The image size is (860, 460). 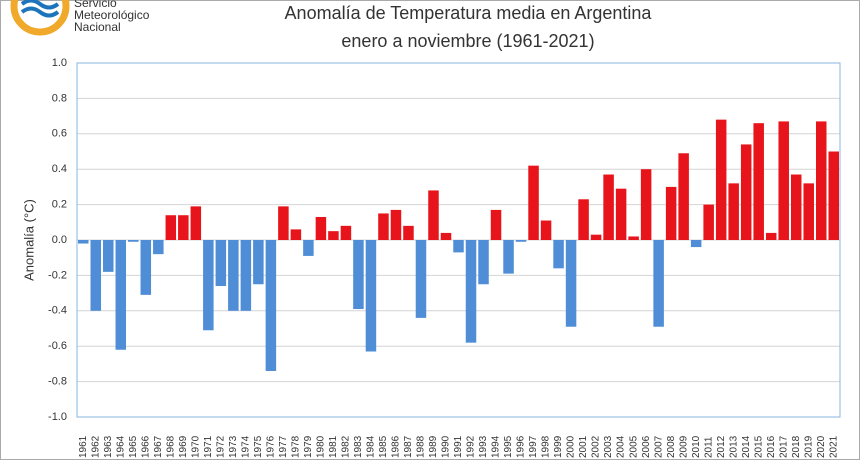 What do you see at coordinates (796, 446) in the screenshot?
I see `x-tick-label: 2018` at bounding box center [796, 446].